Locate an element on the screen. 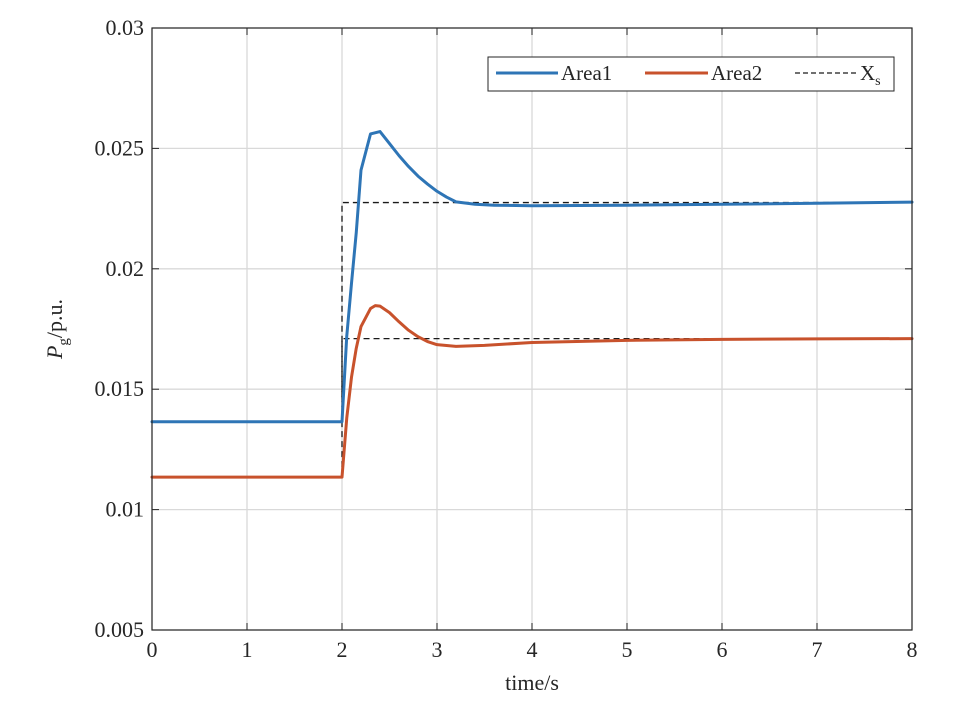  x-tick-labels: 0 1 2 3 4 5 6 7 8 is located at coordinates (532, 649).